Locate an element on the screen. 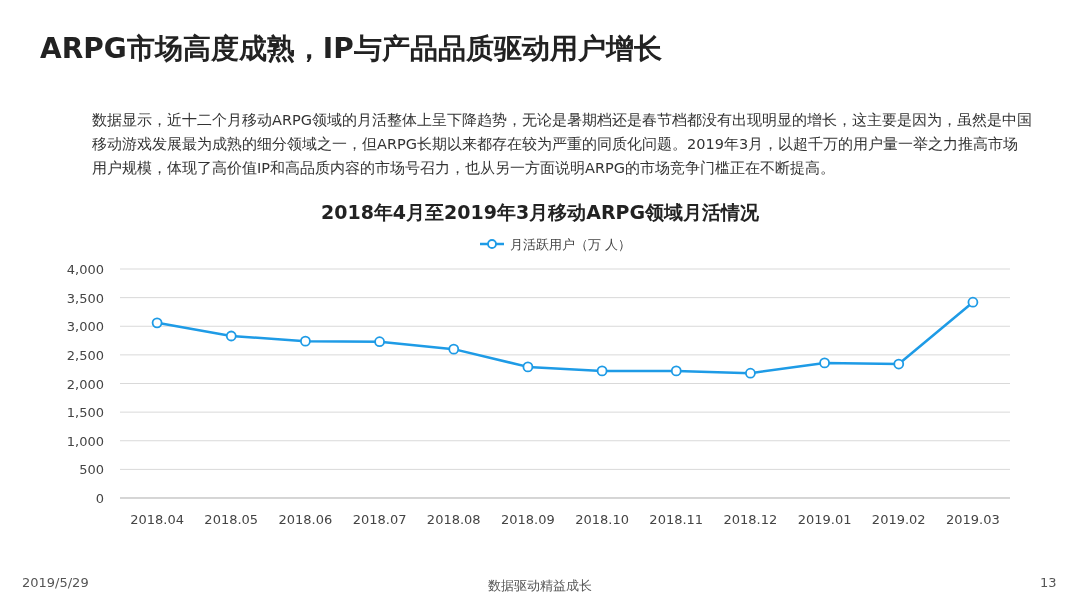  y-tick-label: 500 is located at coordinates (91, 470).